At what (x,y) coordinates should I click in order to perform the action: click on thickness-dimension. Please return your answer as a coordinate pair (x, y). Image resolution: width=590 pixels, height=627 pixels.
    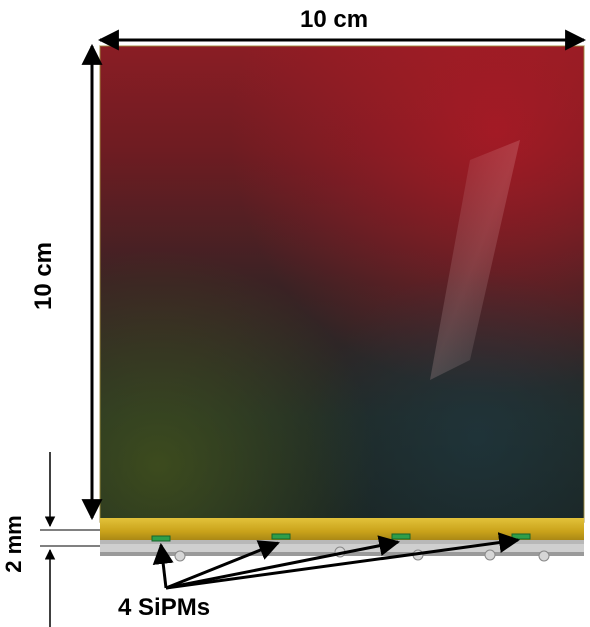
    Looking at the image, I should click on (70, 539).